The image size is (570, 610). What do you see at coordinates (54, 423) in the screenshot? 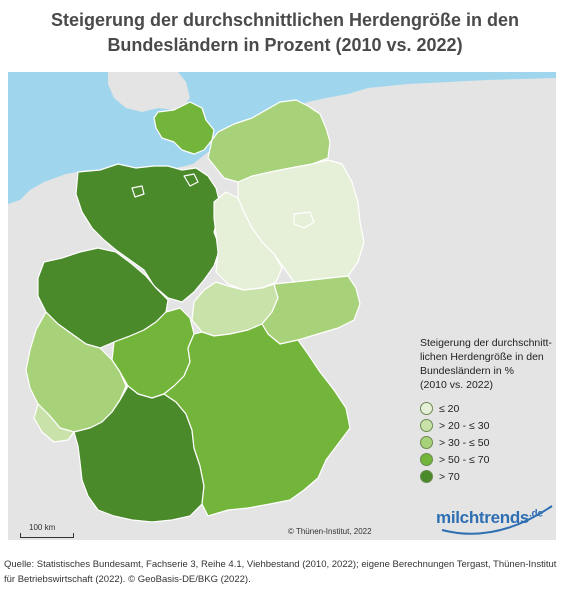
I see `state-saarland` at bounding box center [54, 423].